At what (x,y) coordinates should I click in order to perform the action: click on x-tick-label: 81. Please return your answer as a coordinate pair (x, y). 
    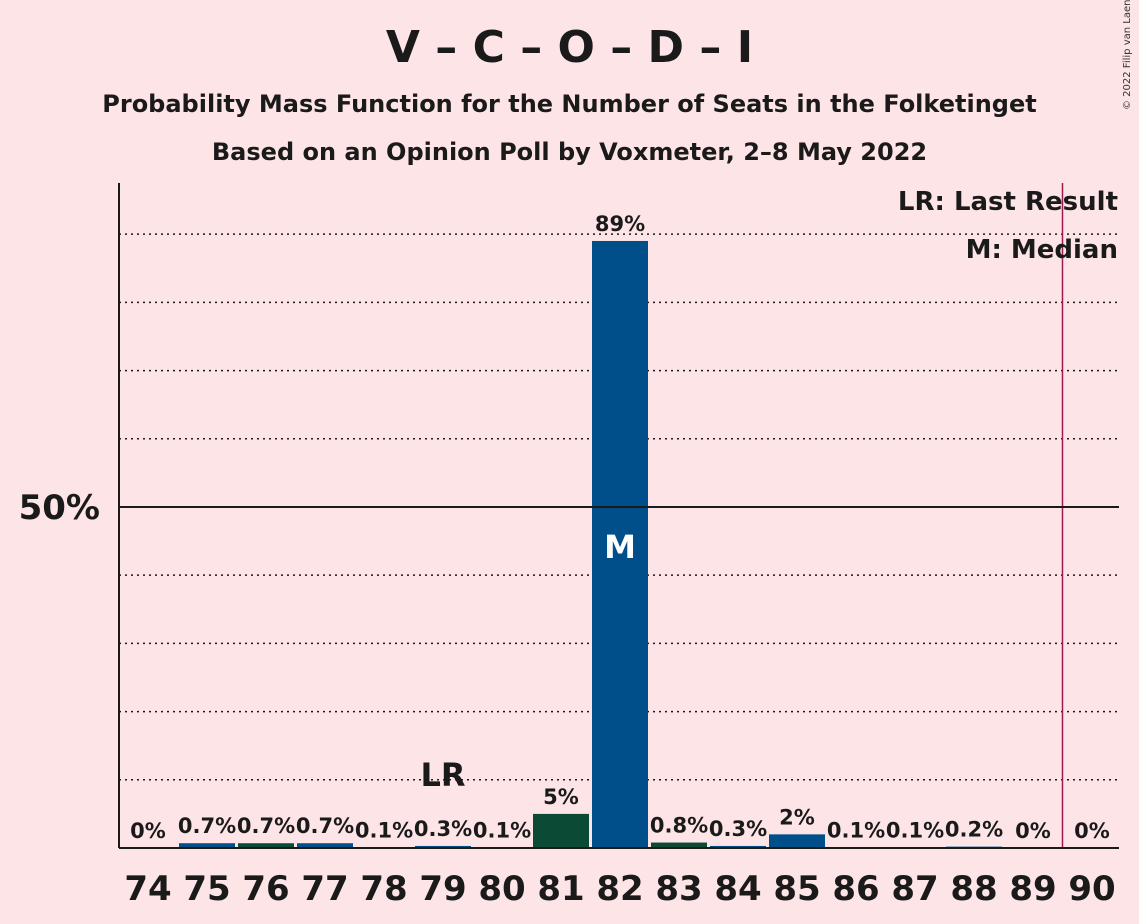
    Looking at the image, I should click on (560, 889).